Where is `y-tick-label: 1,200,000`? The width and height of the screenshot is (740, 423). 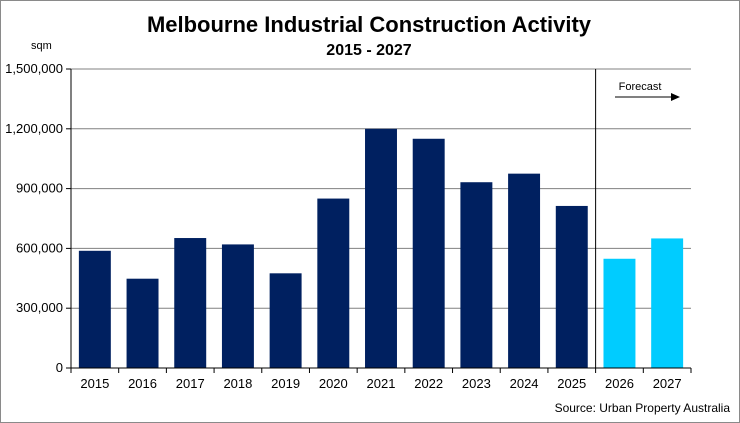 y-tick-label: 1,200,000 is located at coordinates (34, 128).